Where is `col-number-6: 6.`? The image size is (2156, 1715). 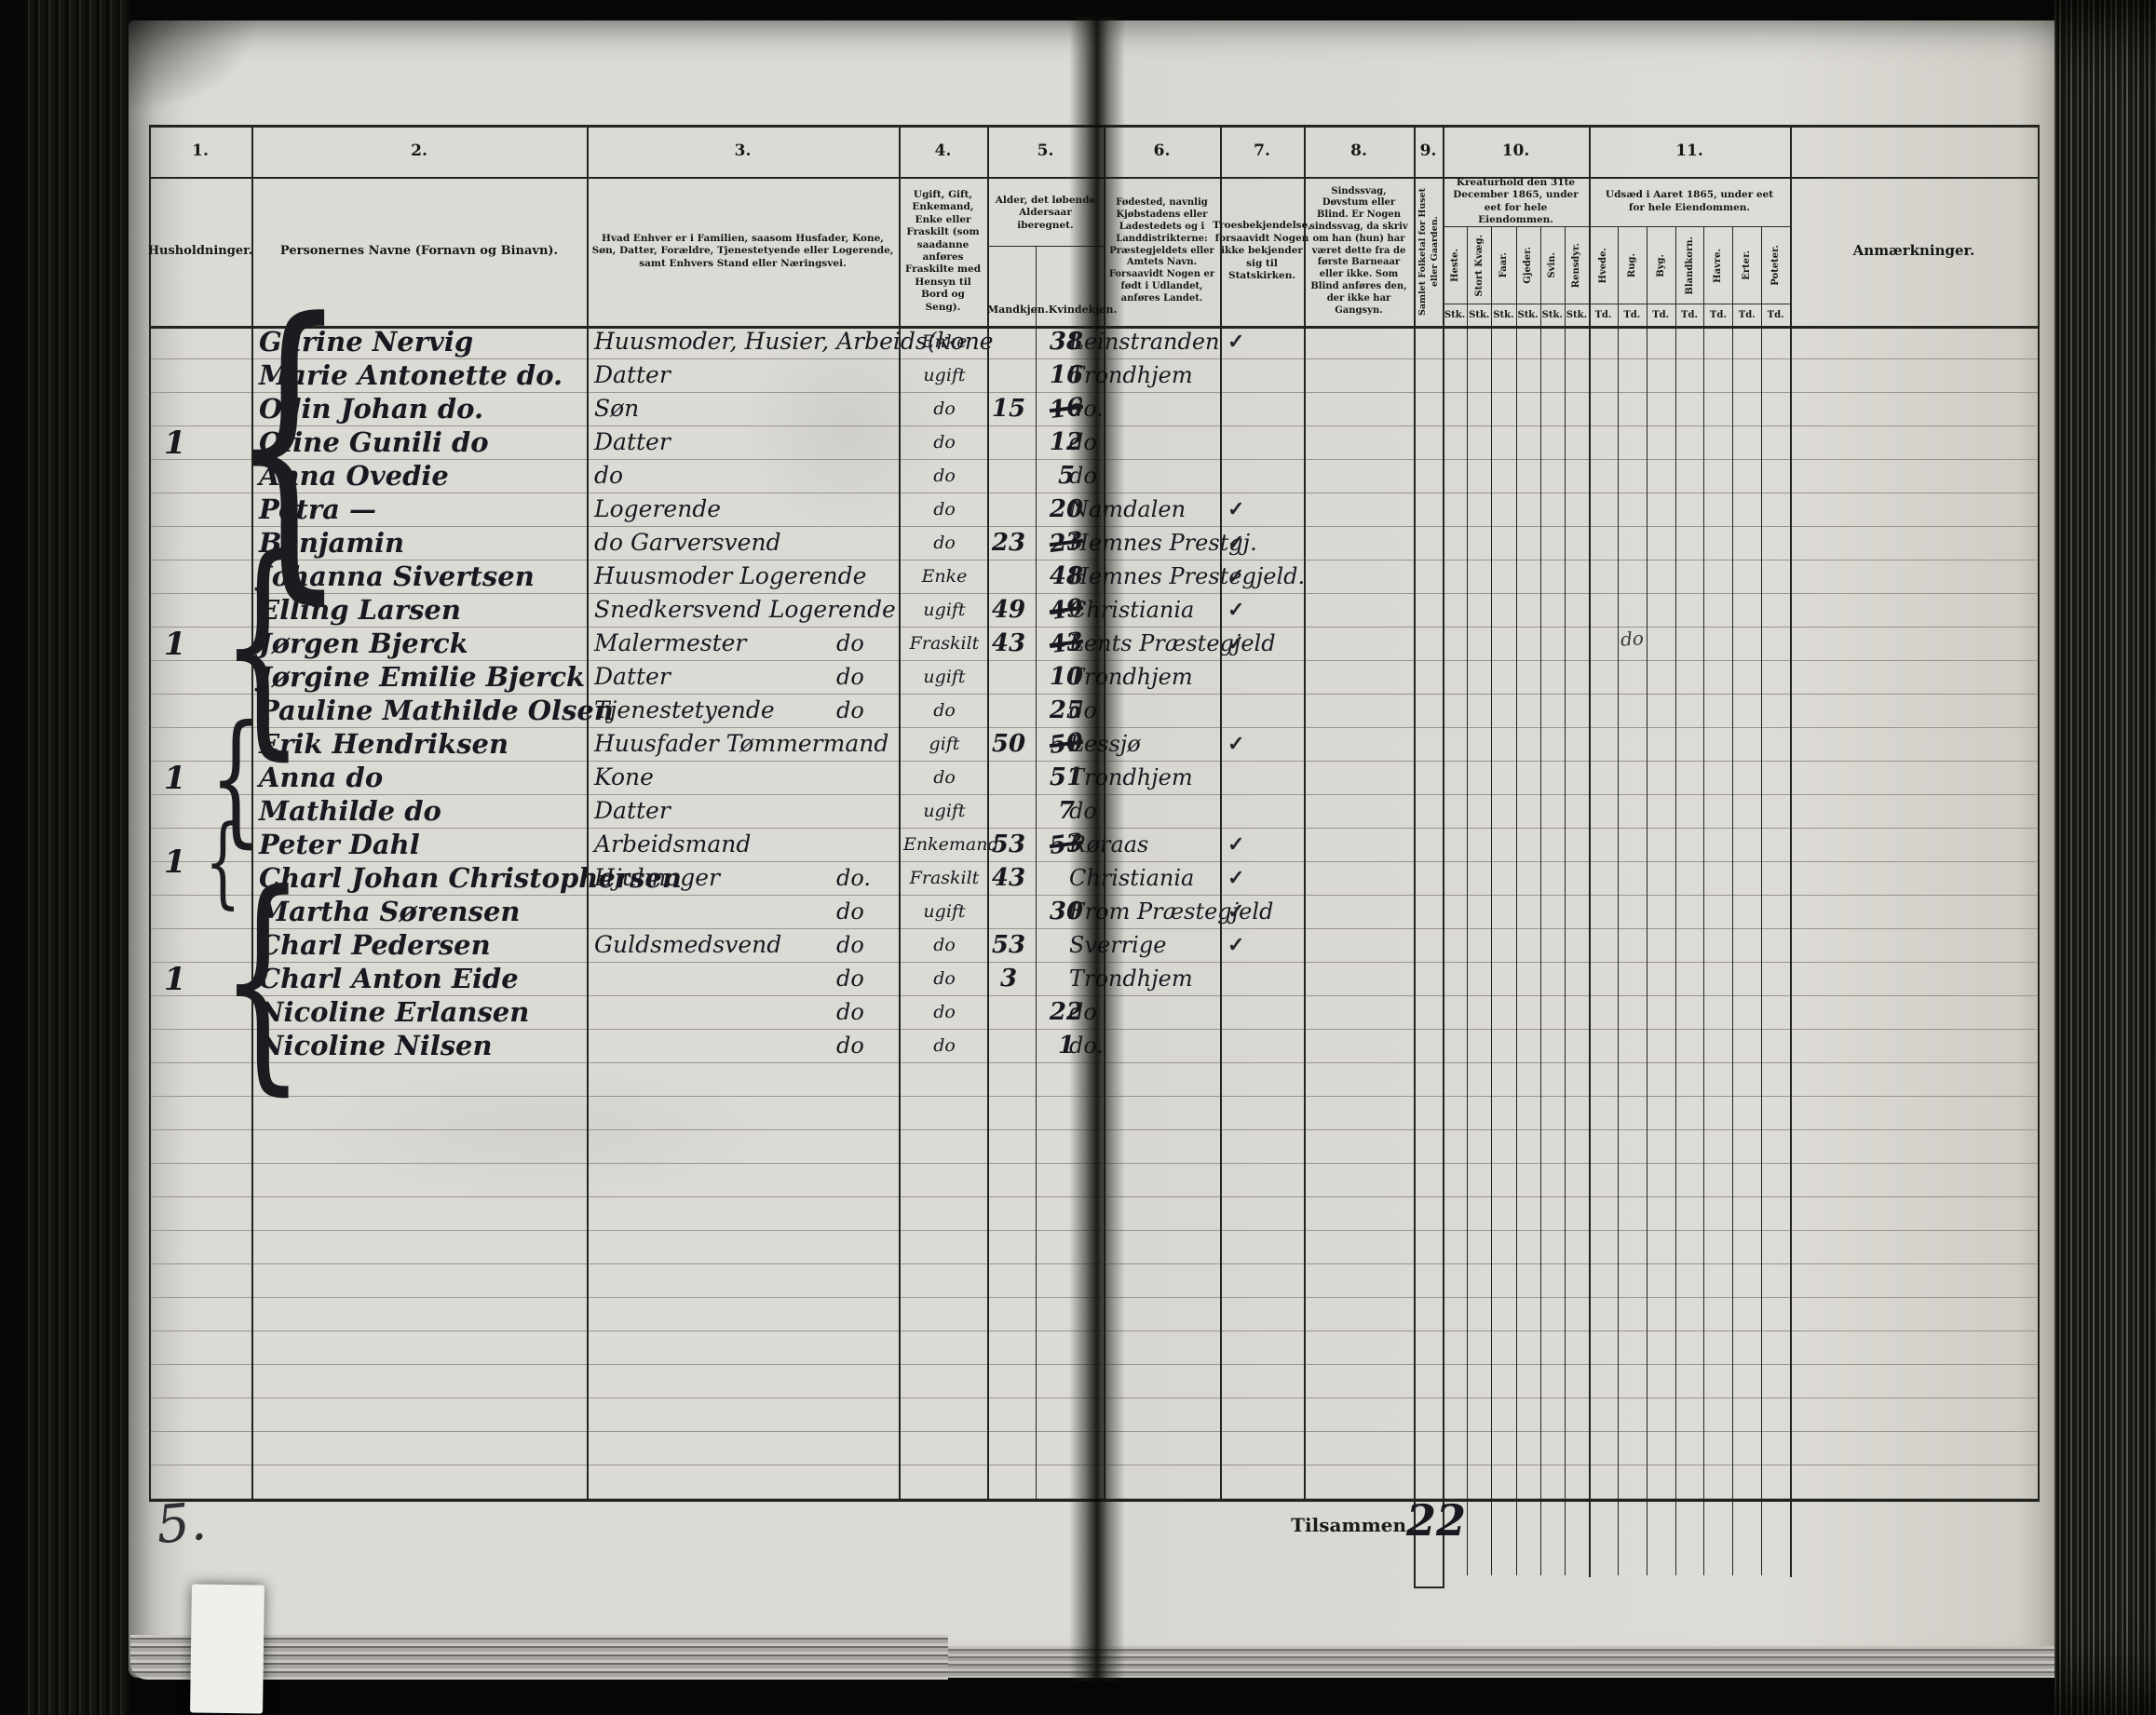
col-number-6: 6. is located at coordinates (1162, 151).